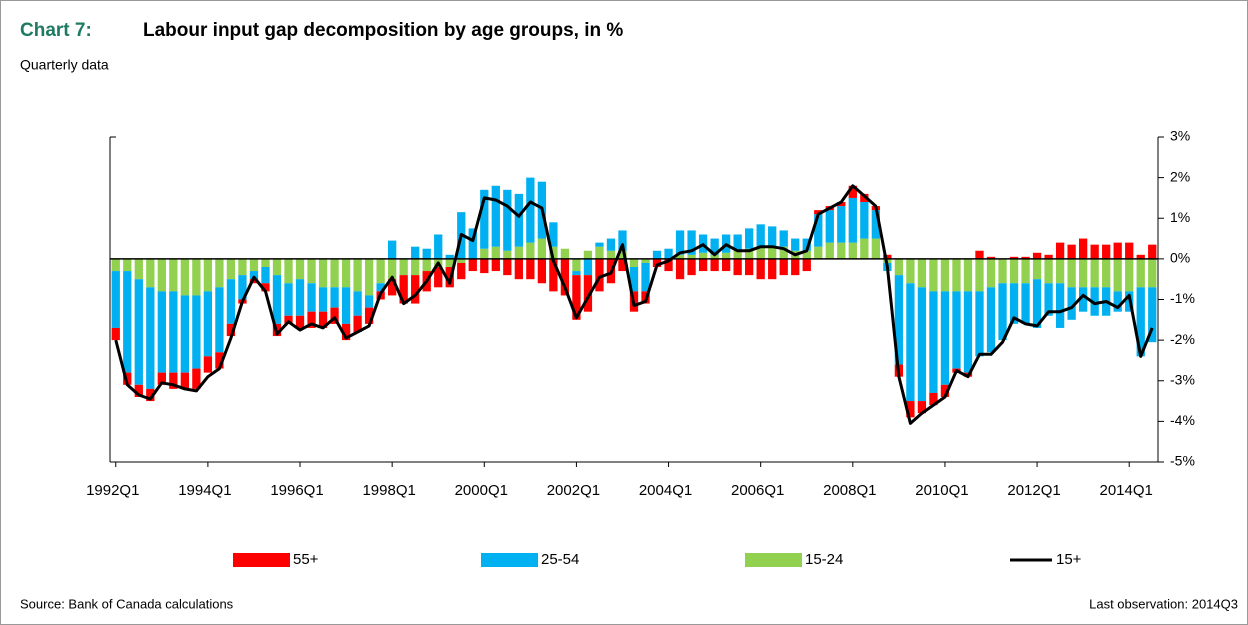 This screenshot has width=1248, height=625. Describe the element at coordinates (1182, 298) in the screenshot. I see `y-tick-label: -1%` at that location.